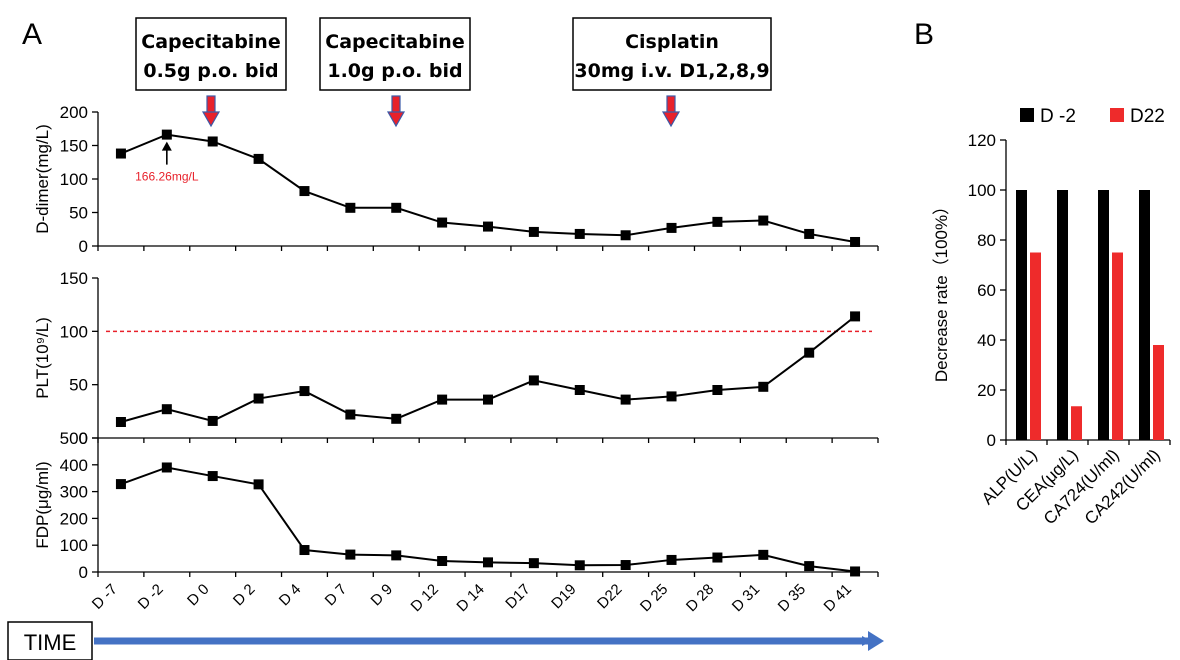 The width and height of the screenshot is (1180, 660). What do you see at coordinates (395, 54) in the screenshot?
I see `treatment-box-2: Capecitabine 1.0g p.o. bid` at bounding box center [395, 54].